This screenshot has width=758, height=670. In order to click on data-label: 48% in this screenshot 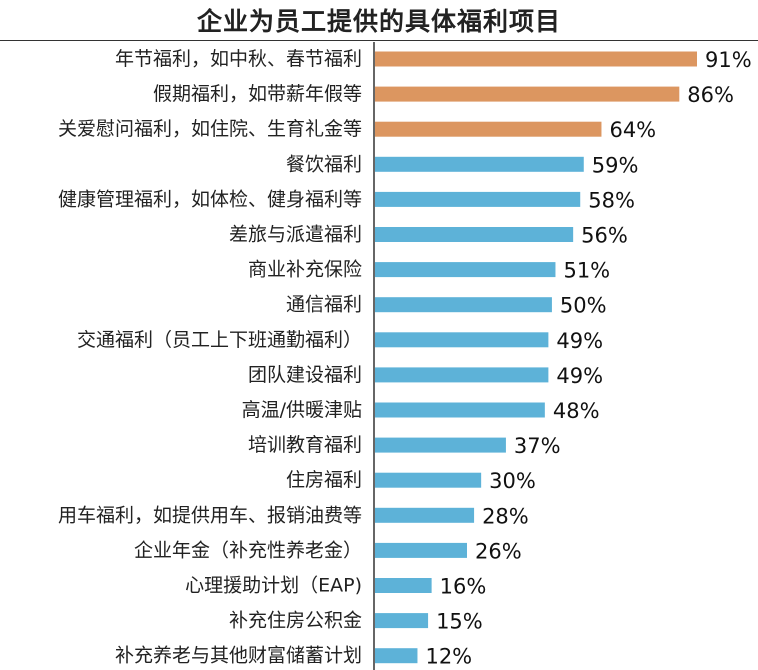, I will do `click(576, 411)`.